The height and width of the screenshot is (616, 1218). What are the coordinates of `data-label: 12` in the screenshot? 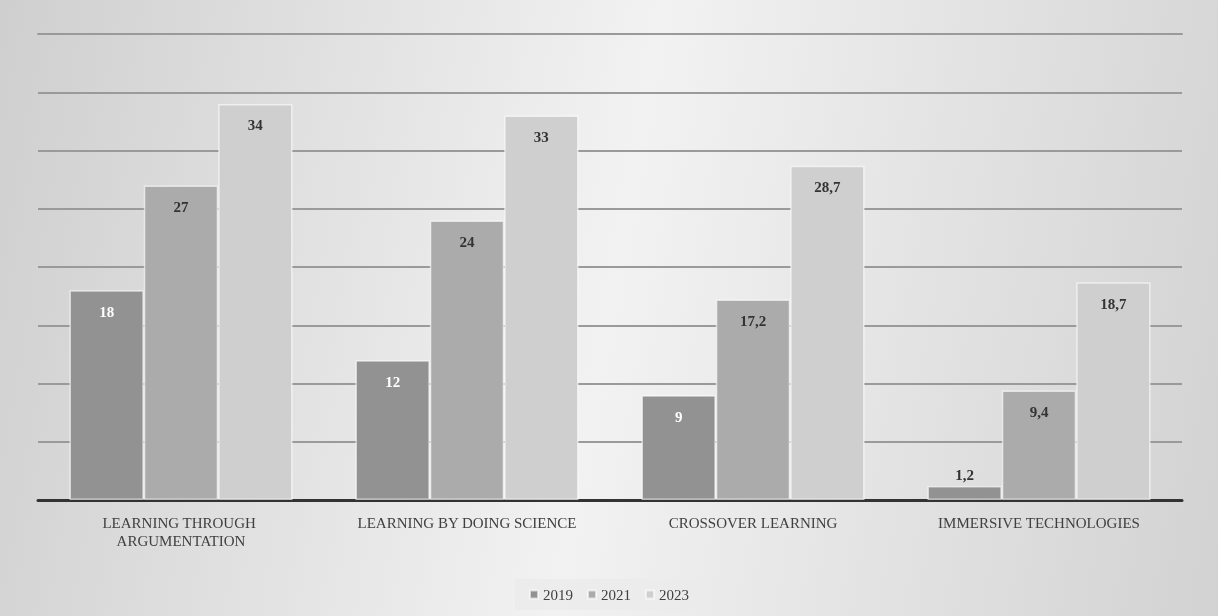 It's located at (393, 381).